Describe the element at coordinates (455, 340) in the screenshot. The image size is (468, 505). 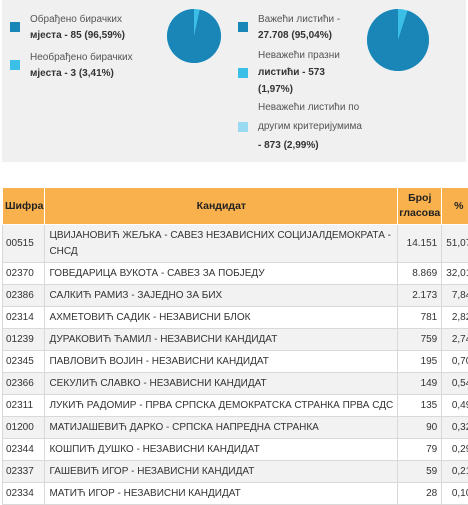
I see `row-percent: 2,74` at that location.